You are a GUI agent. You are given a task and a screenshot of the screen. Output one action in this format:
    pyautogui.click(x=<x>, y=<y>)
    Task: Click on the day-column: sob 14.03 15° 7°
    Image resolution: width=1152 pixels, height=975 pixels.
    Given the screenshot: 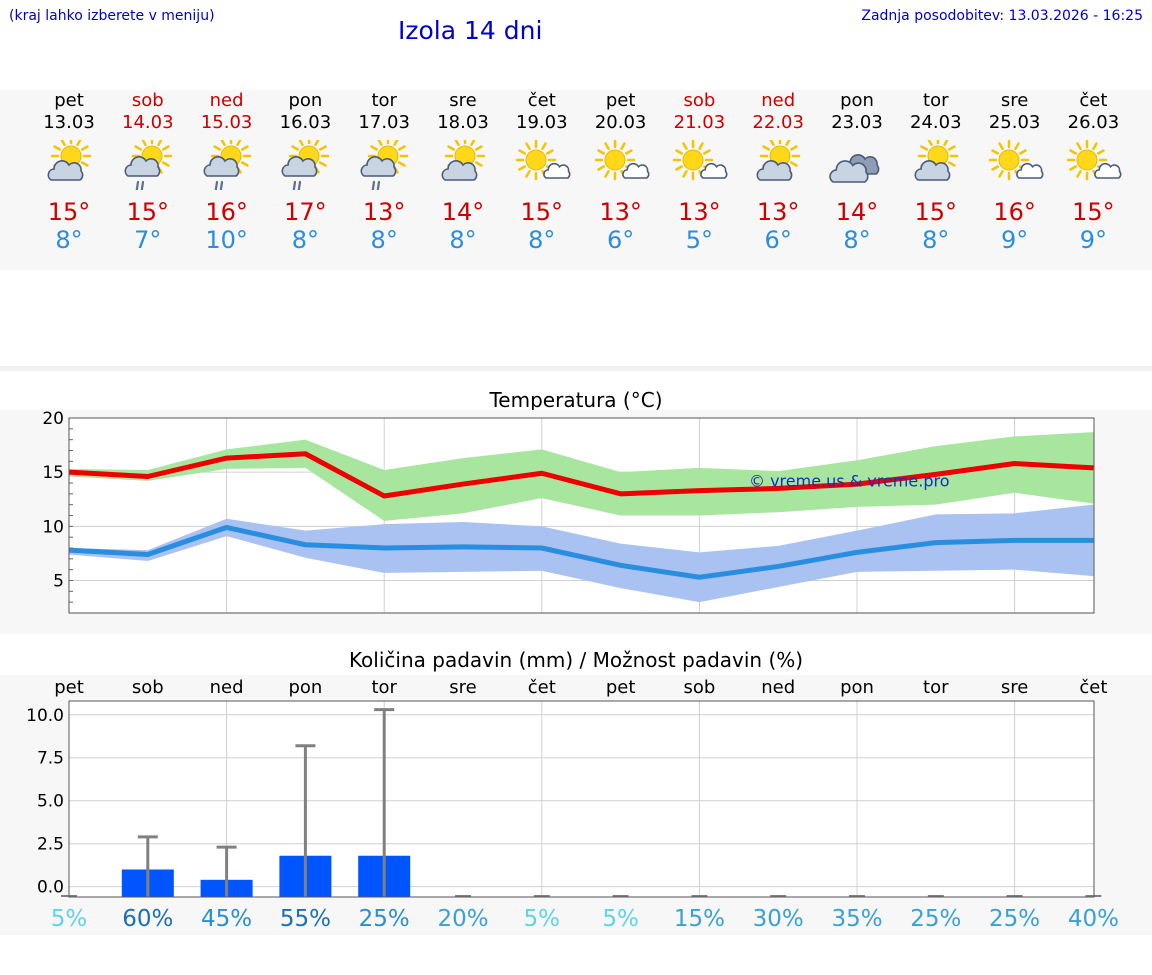 What is the action you would take?
    pyautogui.click(x=148, y=172)
    